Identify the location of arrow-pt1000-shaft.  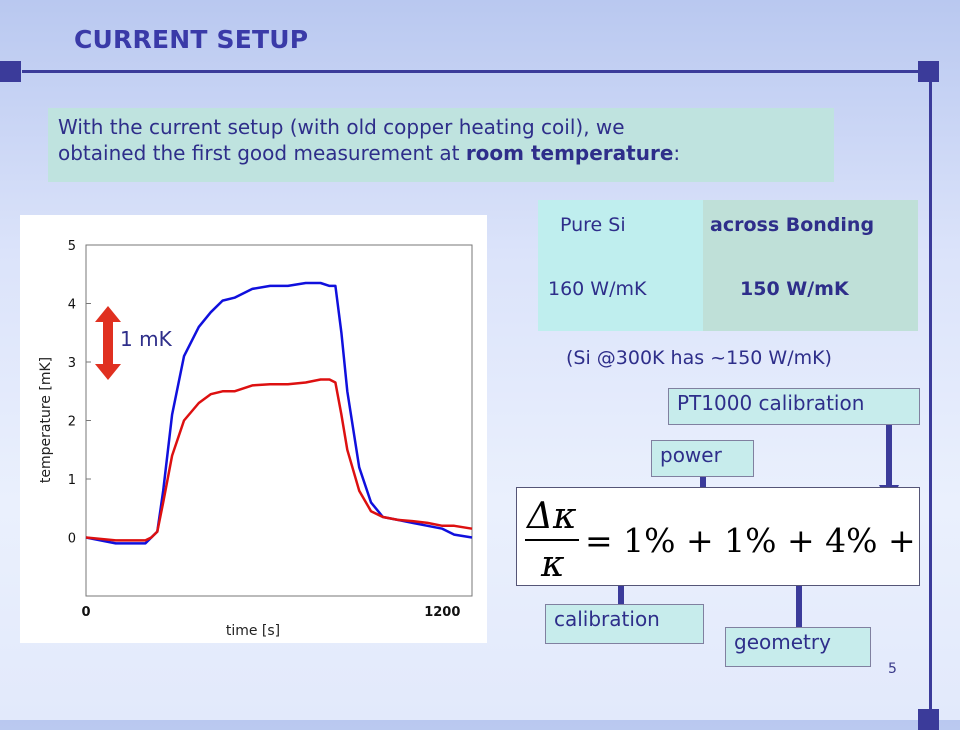
(889, 456).